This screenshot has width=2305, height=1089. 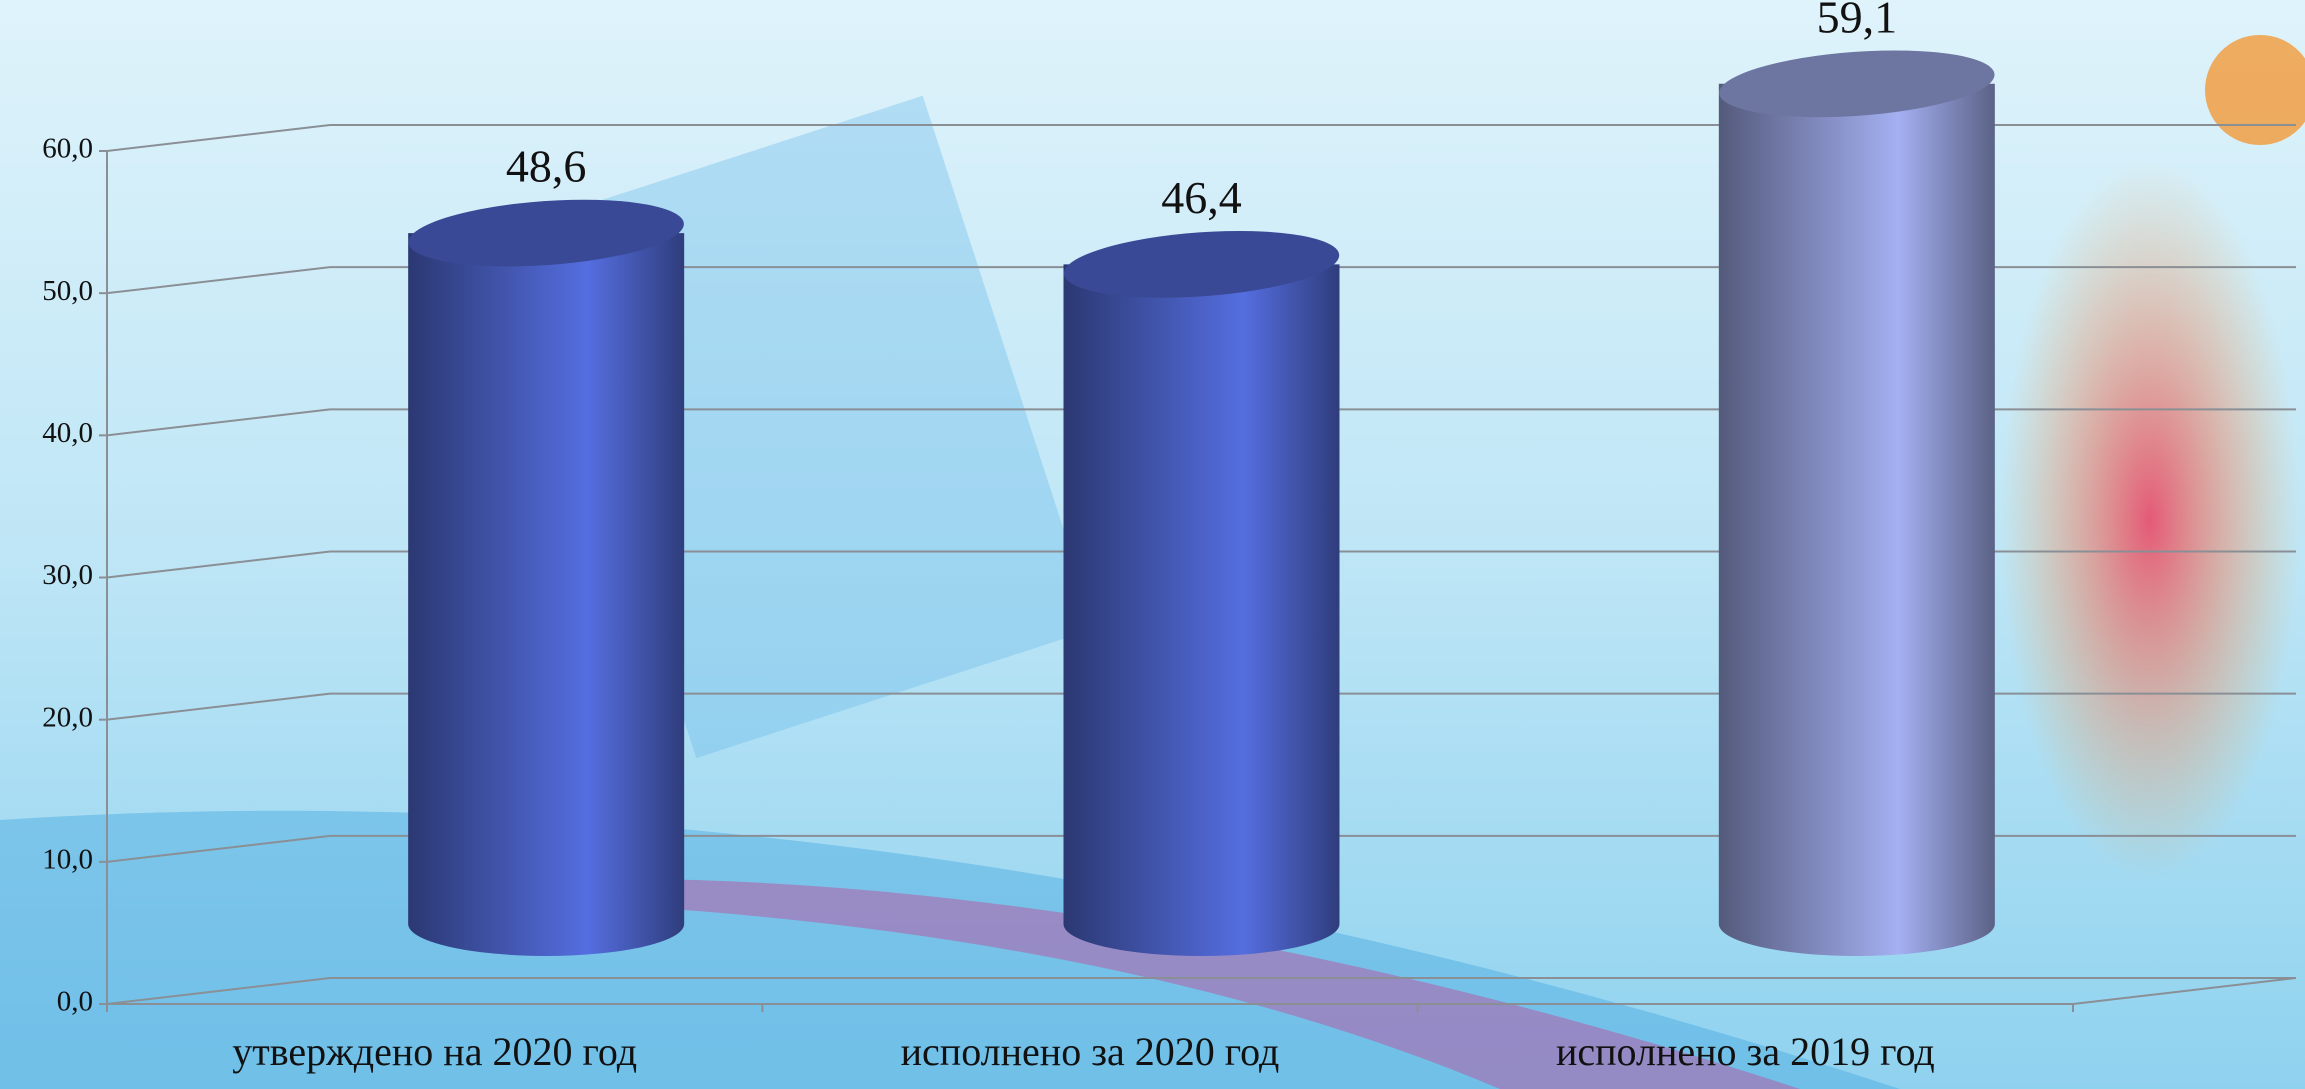 I want to click on value-label: 48,6, so click(x=546, y=166).